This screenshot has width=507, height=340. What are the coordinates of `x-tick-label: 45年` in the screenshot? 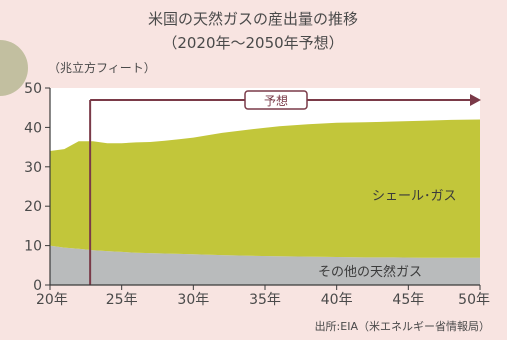 It's located at (408, 300).